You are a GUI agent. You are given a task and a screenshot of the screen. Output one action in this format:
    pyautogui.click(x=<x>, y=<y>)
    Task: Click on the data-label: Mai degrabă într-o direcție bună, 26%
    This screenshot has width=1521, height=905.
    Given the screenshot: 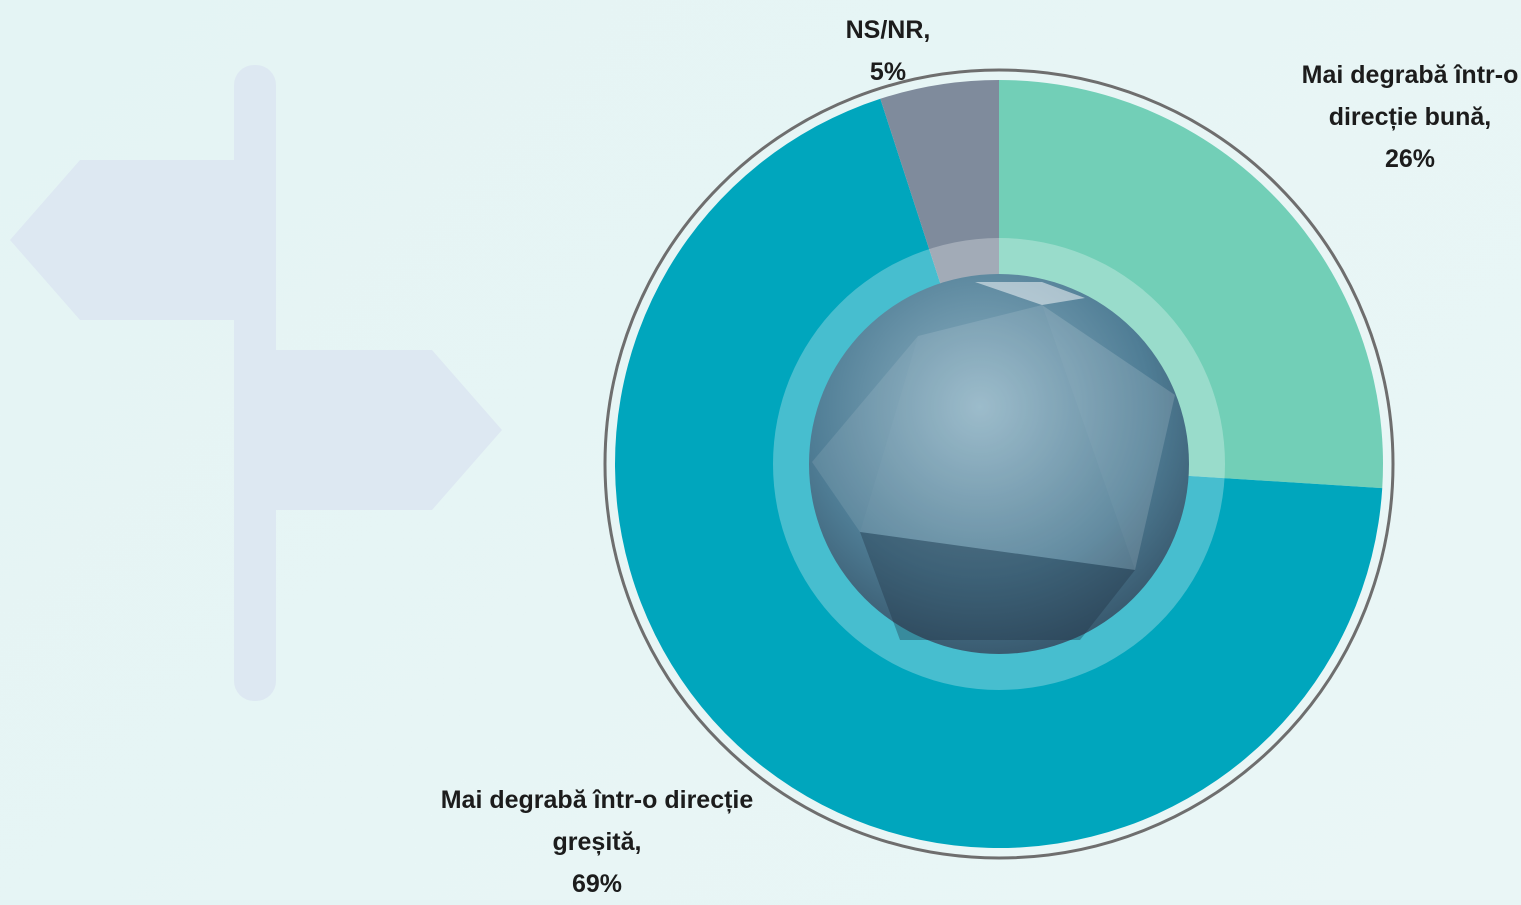 What is the action you would take?
    pyautogui.click(x=1408, y=117)
    